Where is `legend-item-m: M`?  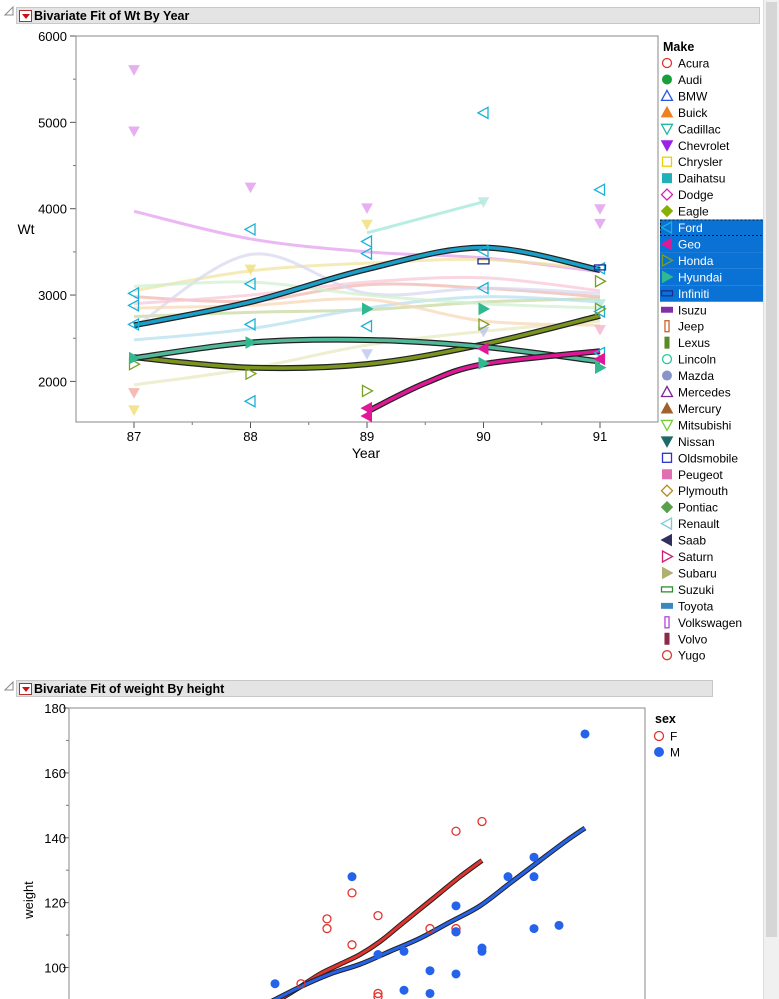 legend-item-m: M is located at coordinates (667, 753).